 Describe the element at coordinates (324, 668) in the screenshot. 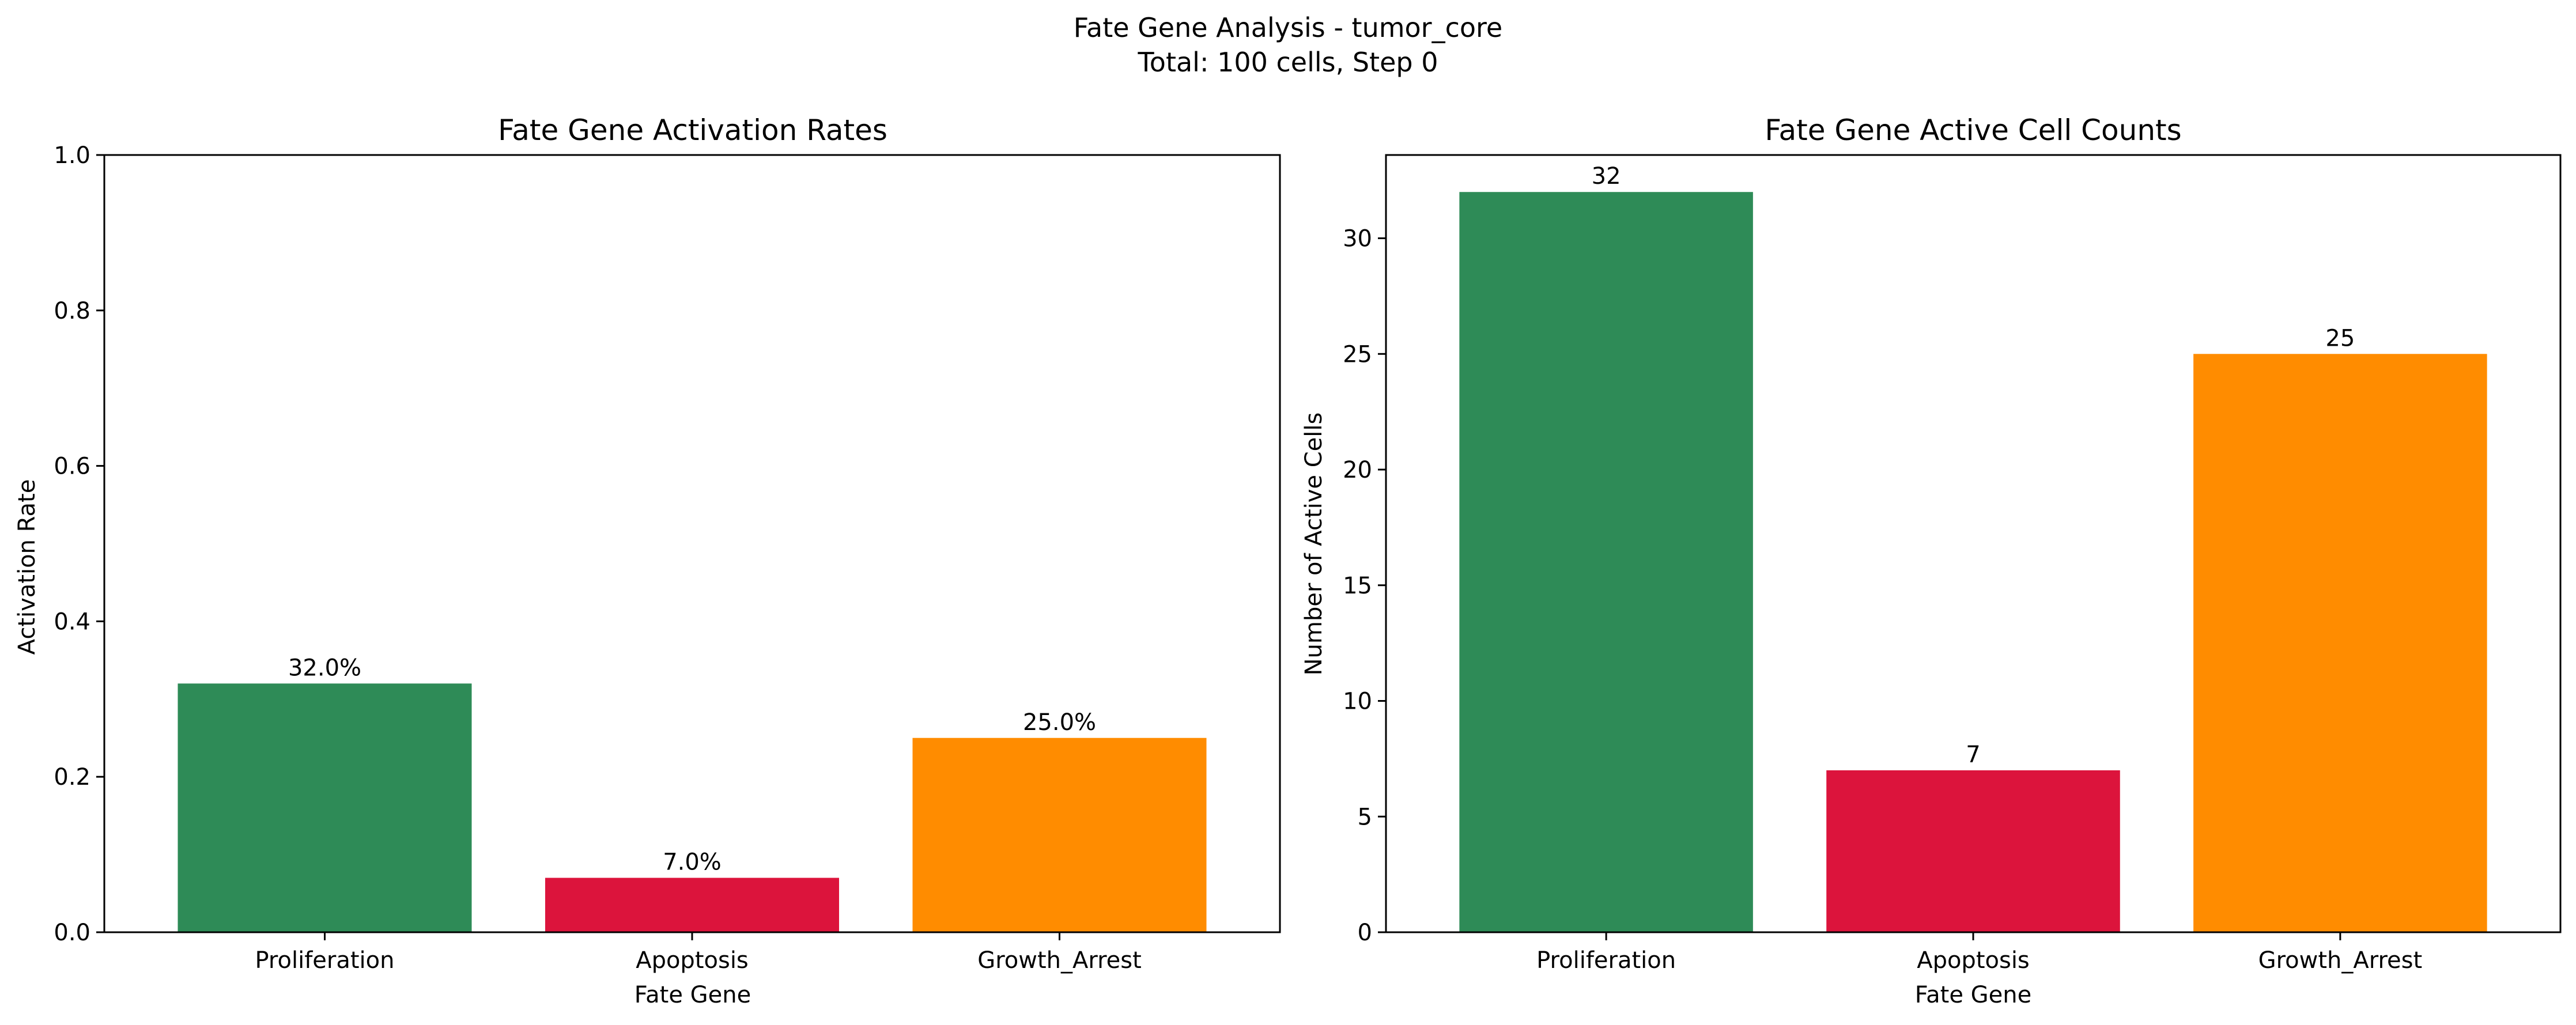

I see `activation-rates-data-label-proliferation: 32.0%` at that location.